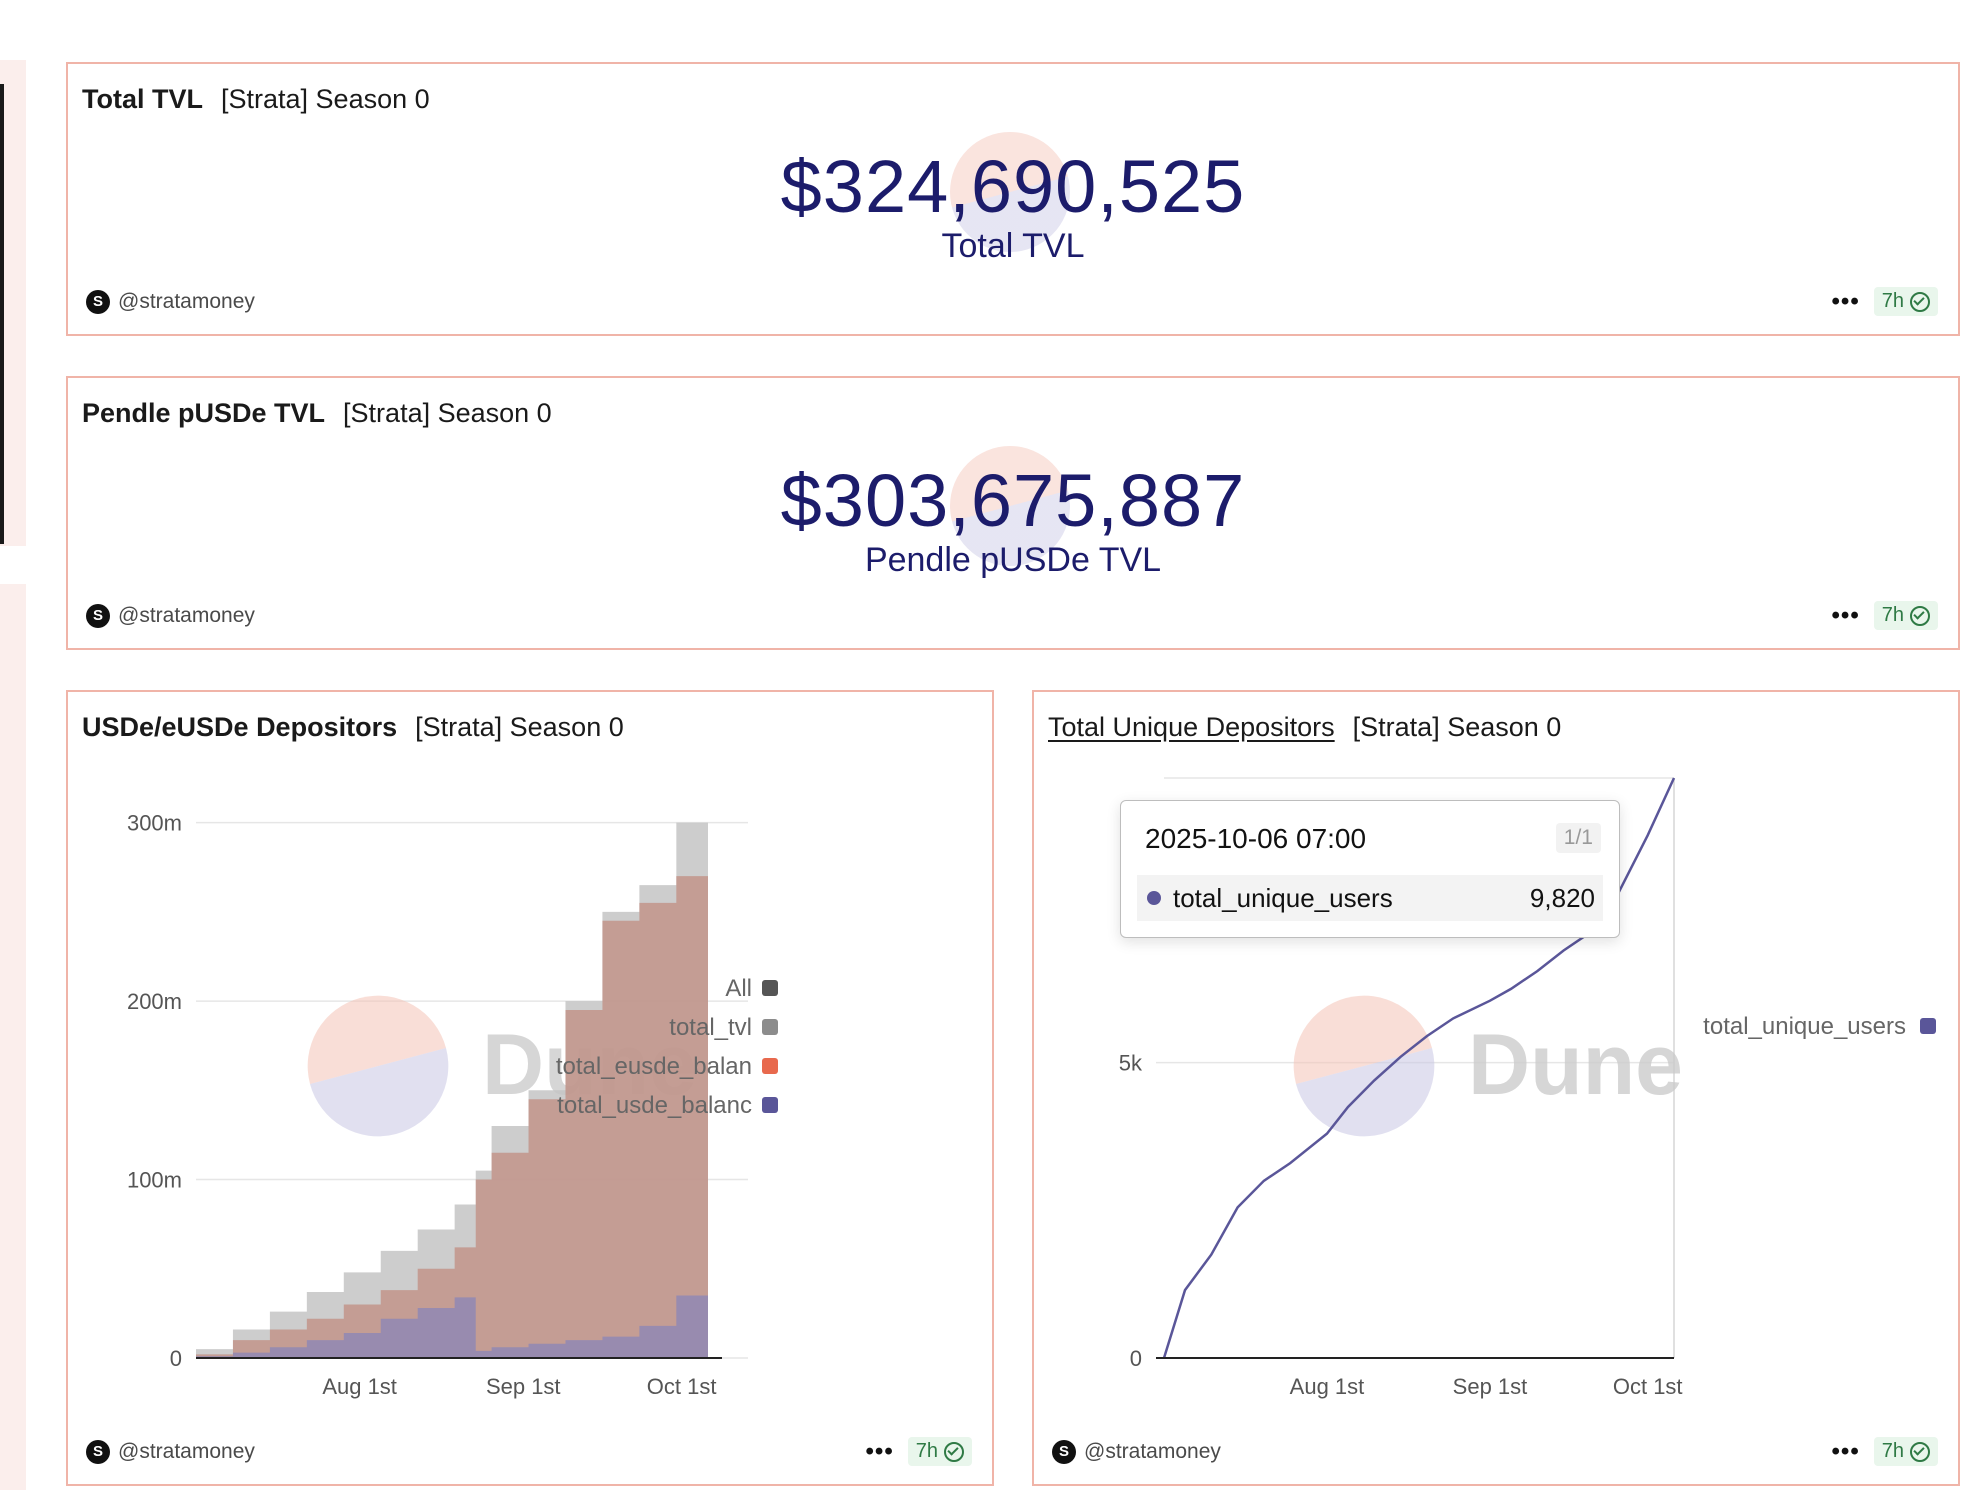 This screenshot has width=1974, height=1490. I want to click on tooltip-row: total_unique_users 9,820, so click(1370, 898).